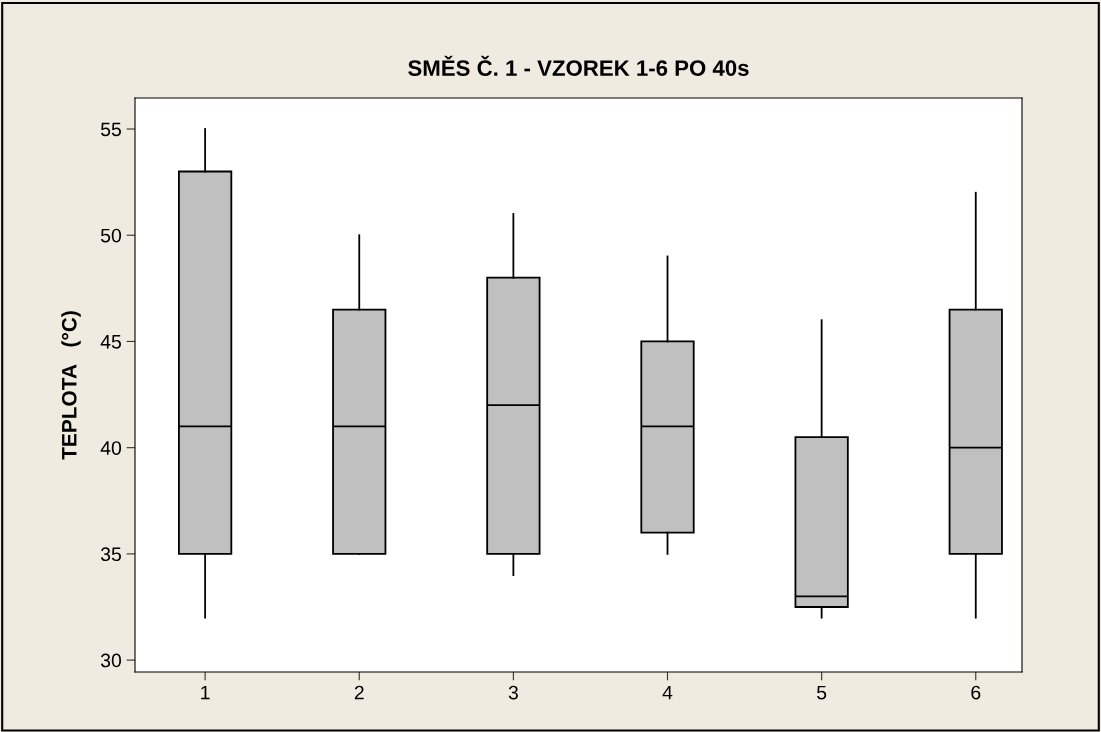  I want to click on x-tick-label: 2, so click(359, 692).